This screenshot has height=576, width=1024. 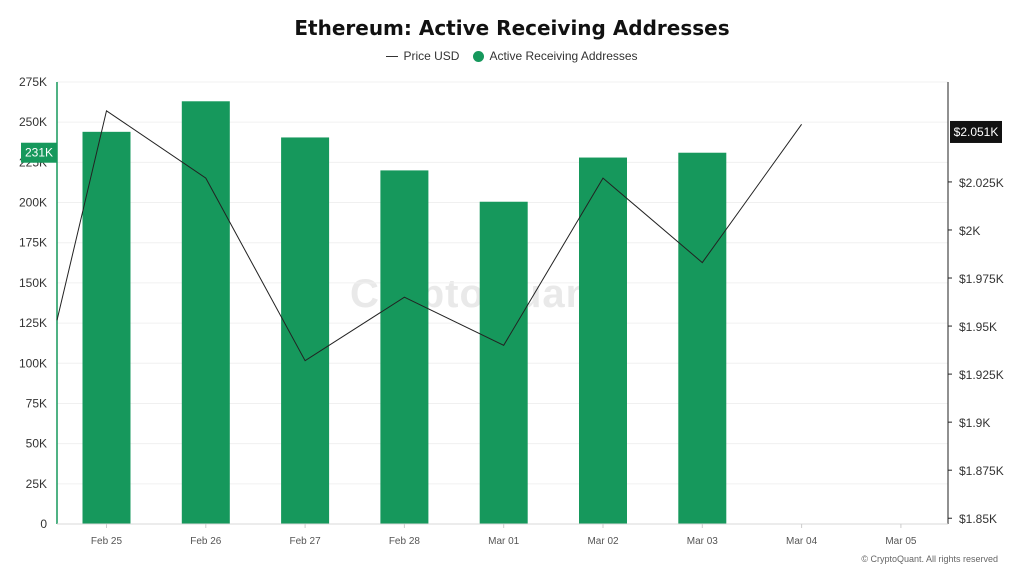 I want to click on y-right-tick-label: $1.925K, so click(x=981, y=375).